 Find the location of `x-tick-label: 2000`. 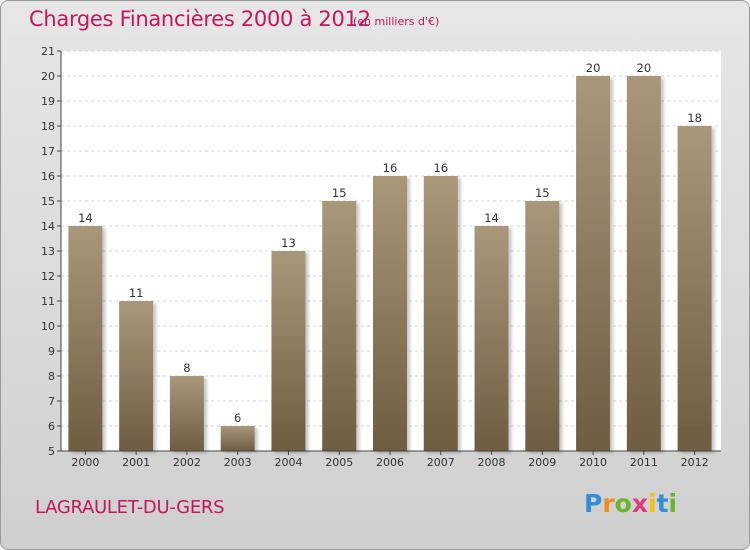

x-tick-label: 2000 is located at coordinates (85, 462).